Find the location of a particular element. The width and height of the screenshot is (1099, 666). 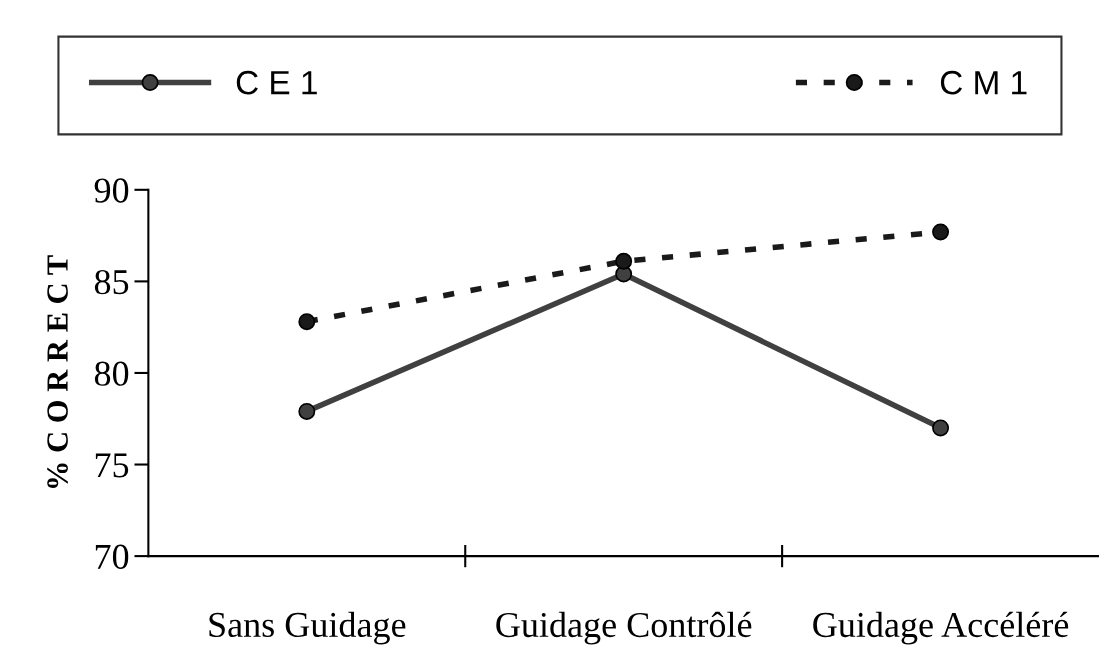

x-tick-label: Sans Guidage is located at coordinates (307, 628).